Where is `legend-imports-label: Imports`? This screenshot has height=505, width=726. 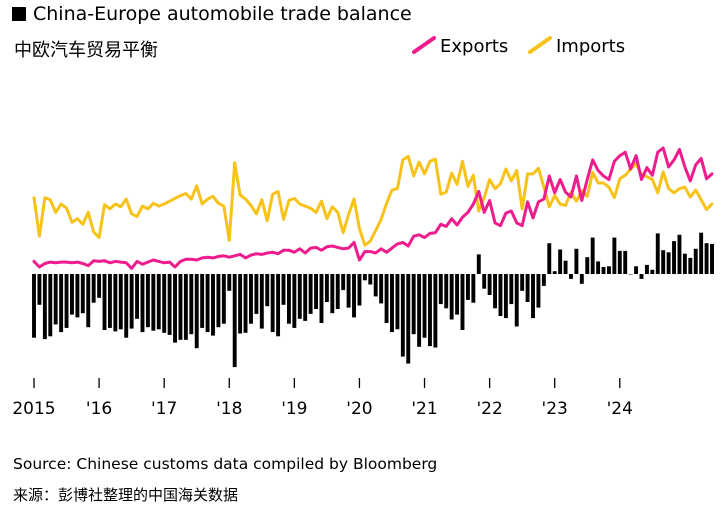
legend-imports-label: Imports is located at coordinates (591, 46).